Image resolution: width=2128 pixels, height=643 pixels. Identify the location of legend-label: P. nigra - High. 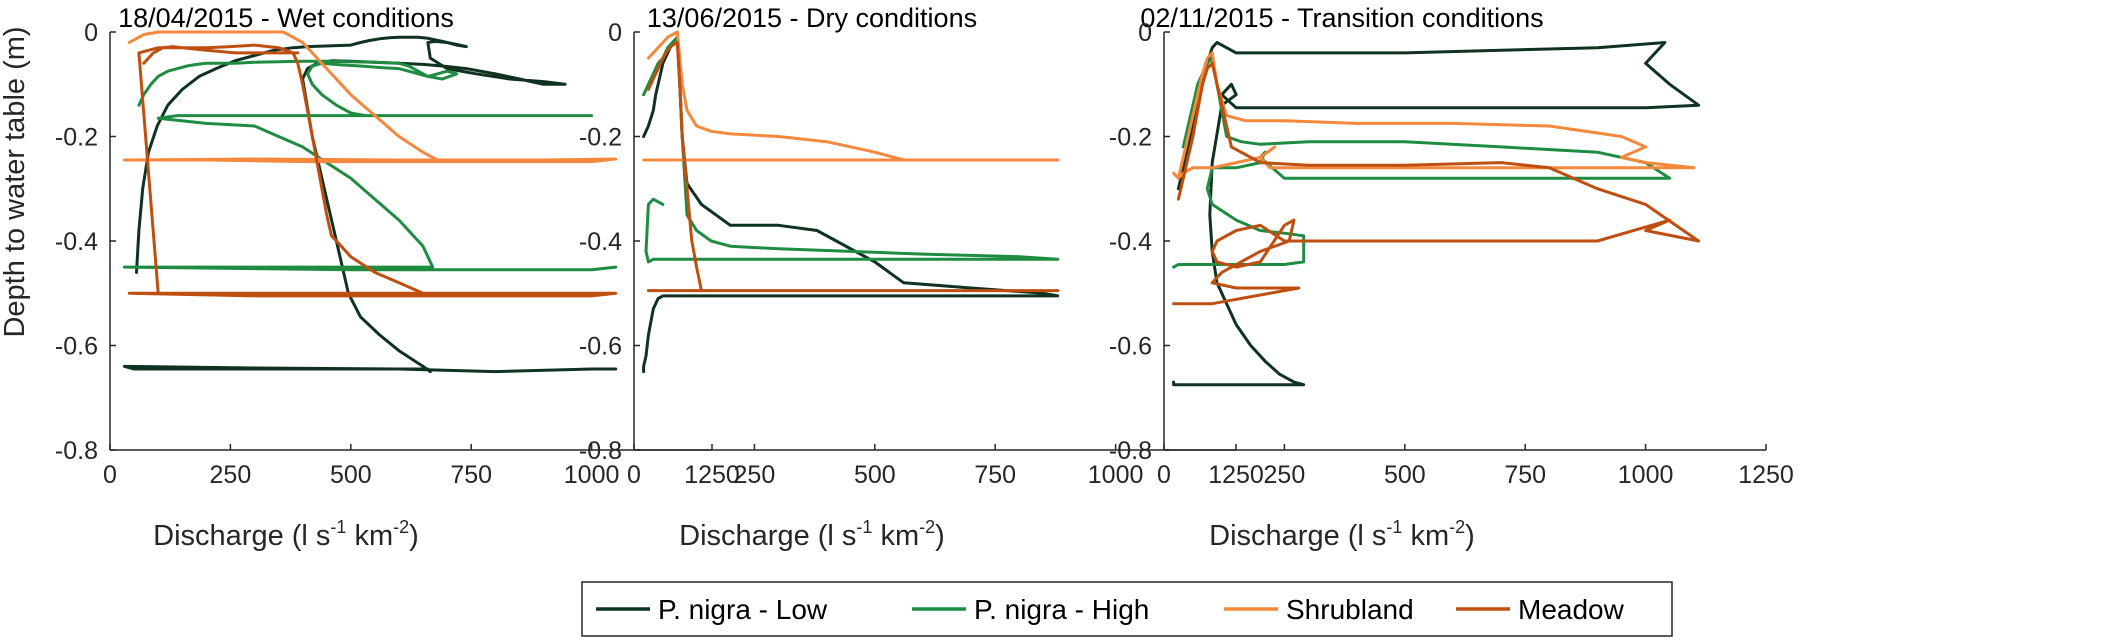
(1061, 609).